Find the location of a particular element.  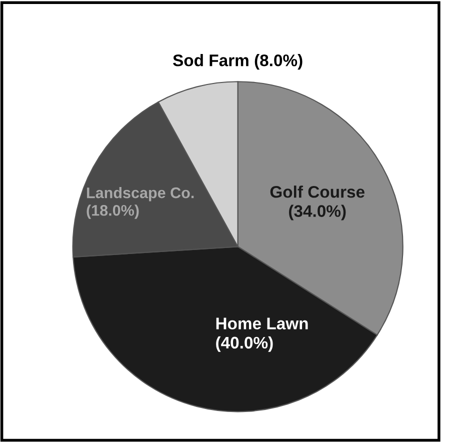

data-label: (40.0%) is located at coordinates (244, 344).